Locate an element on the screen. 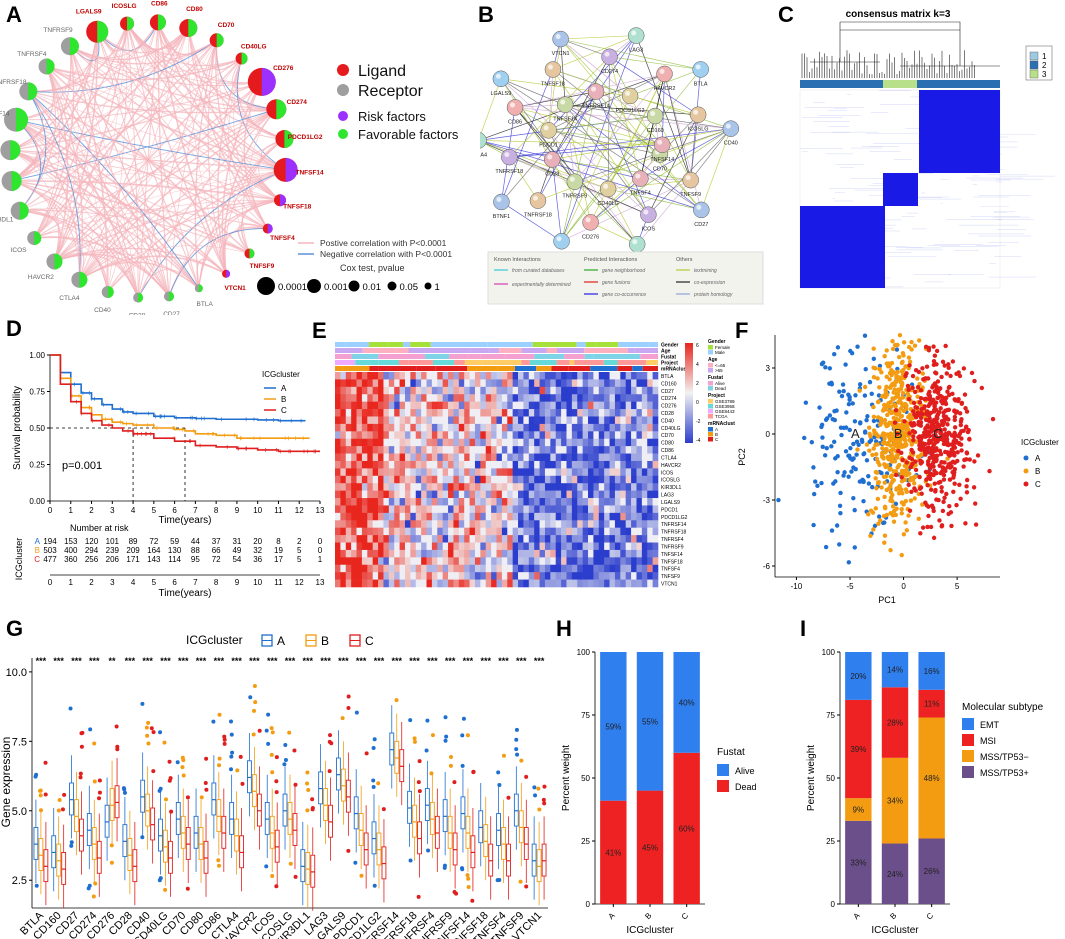 This screenshot has height=939, width=1065. cluster-center-label: B is located at coordinates (898, 433).